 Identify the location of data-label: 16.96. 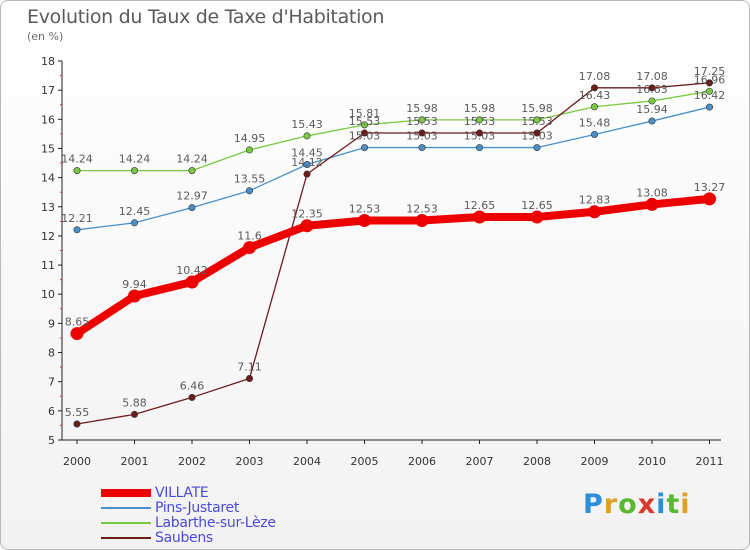
(710, 79).